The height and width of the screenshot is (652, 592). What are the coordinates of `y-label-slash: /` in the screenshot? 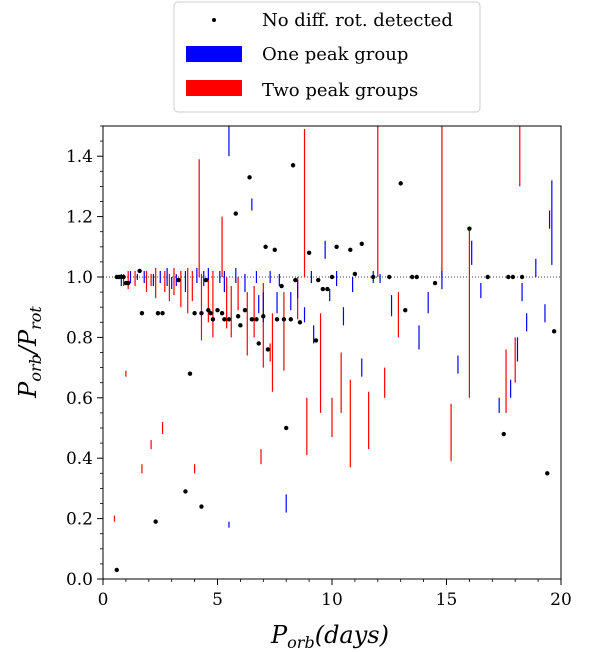 It's located at (28, 349).